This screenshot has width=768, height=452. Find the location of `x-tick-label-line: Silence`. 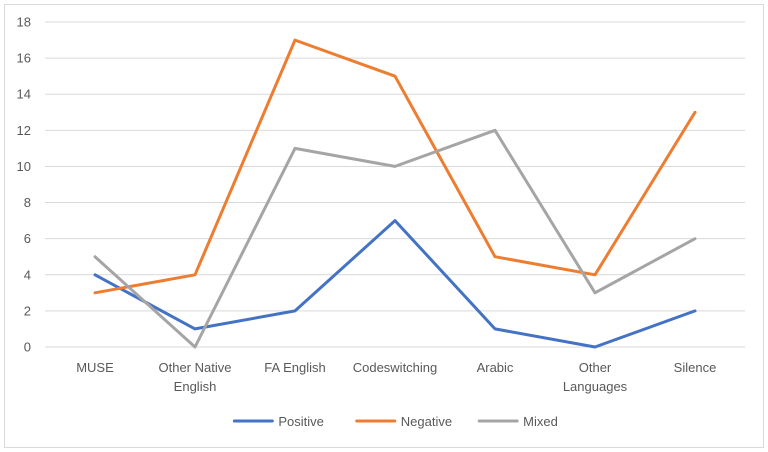

x-tick-label-line: Silence is located at coordinates (695, 367).